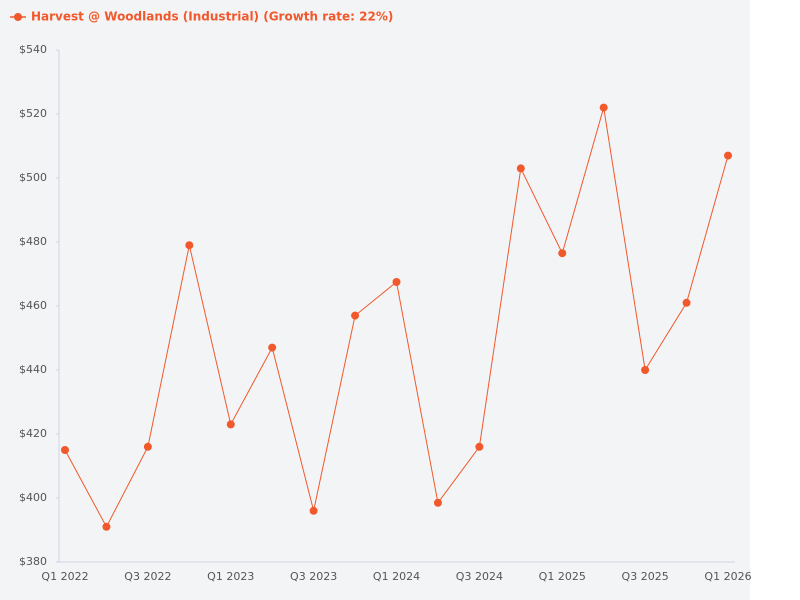 The width and height of the screenshot is (800, 600). I want to click on y-tick-label: $540, so click(33, 49).